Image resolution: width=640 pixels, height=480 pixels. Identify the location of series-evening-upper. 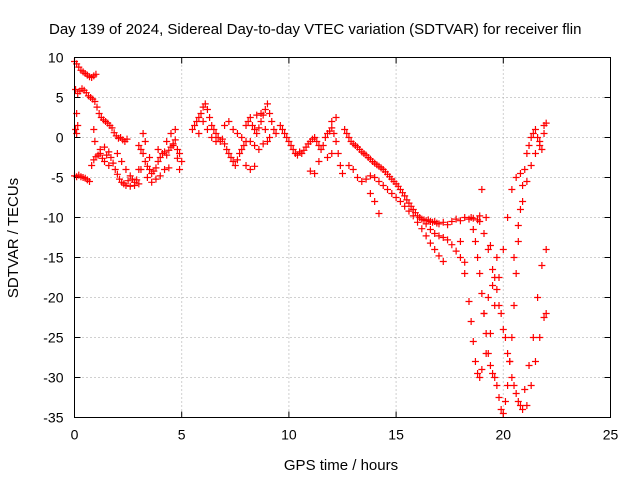
(412, 177).